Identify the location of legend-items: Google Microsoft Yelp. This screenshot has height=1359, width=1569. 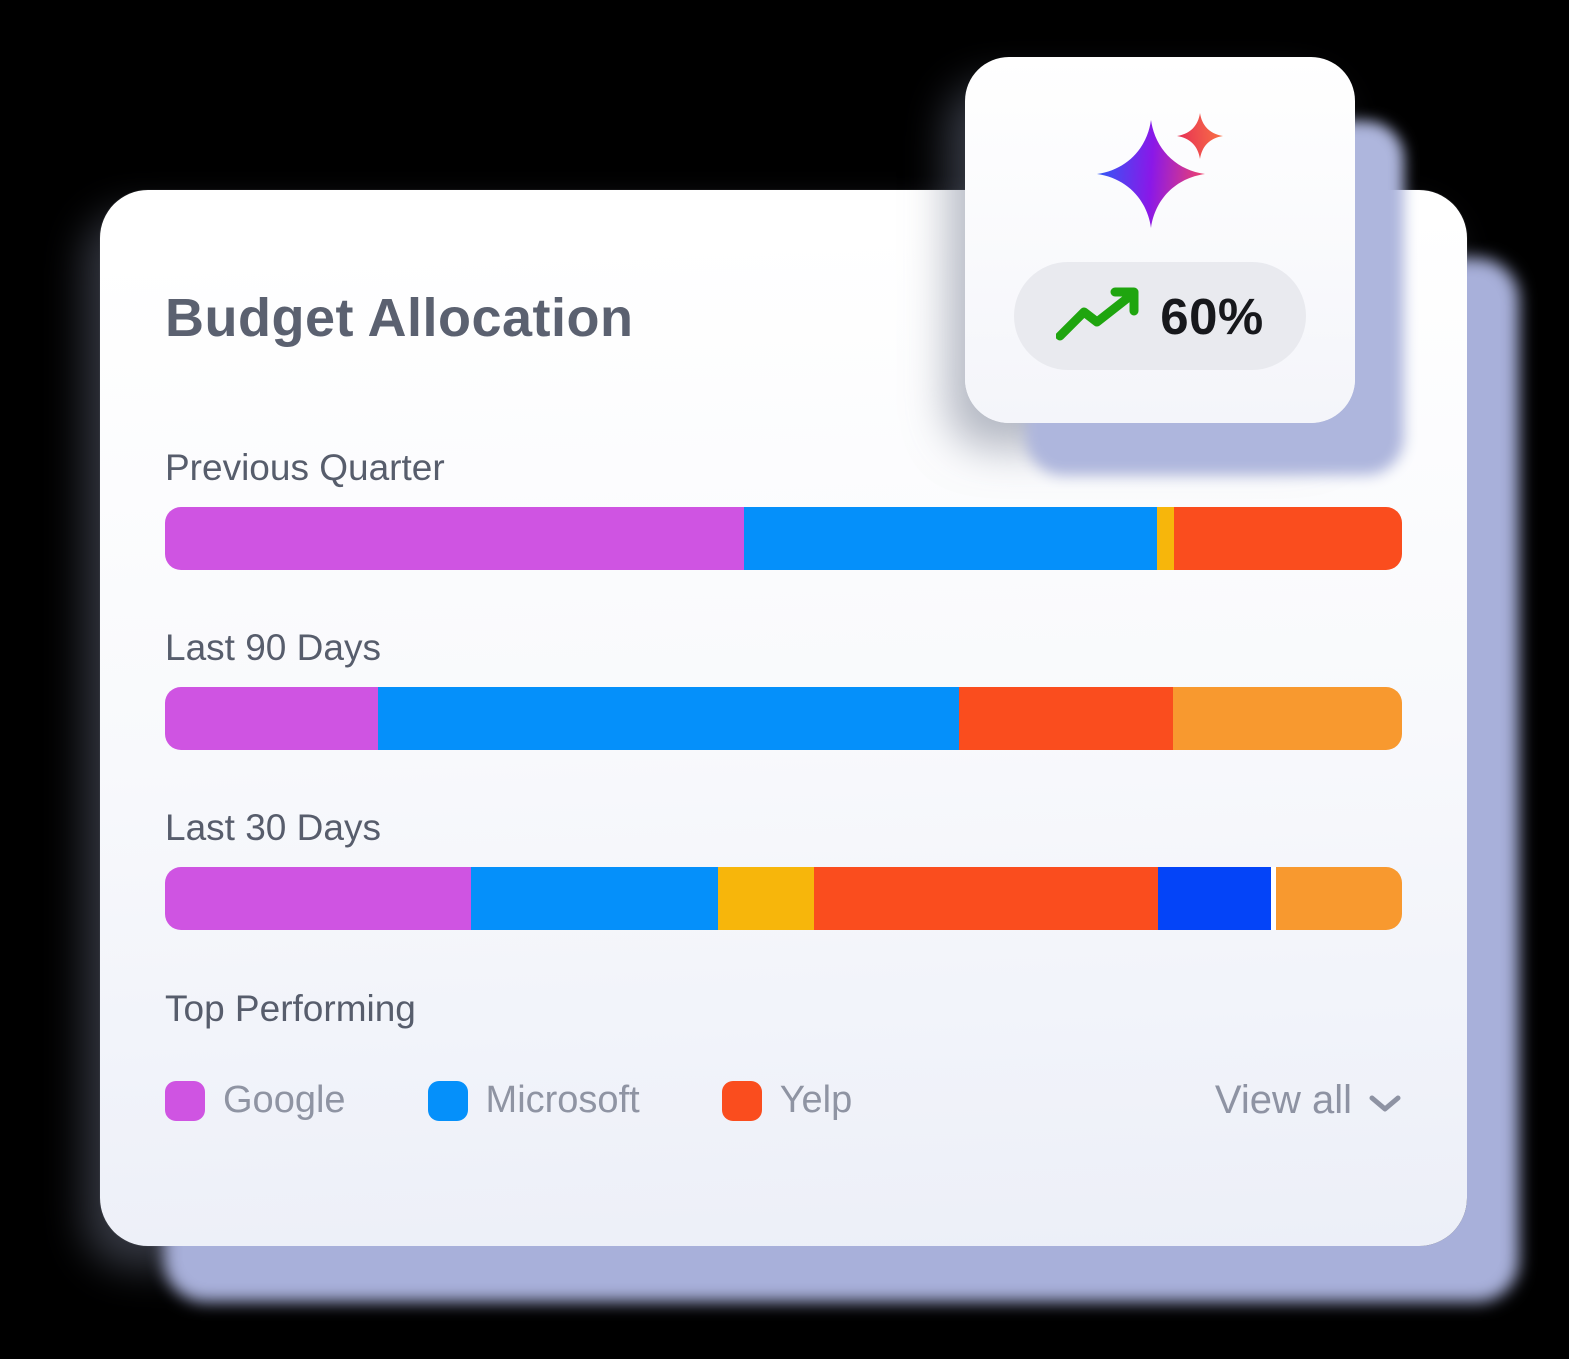
(508, 1100).